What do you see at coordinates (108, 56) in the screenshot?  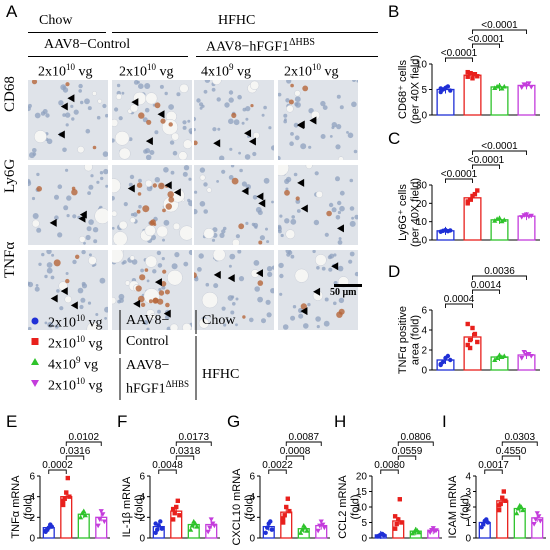 I see `header-control-underline` at bounding box center [108, 56].